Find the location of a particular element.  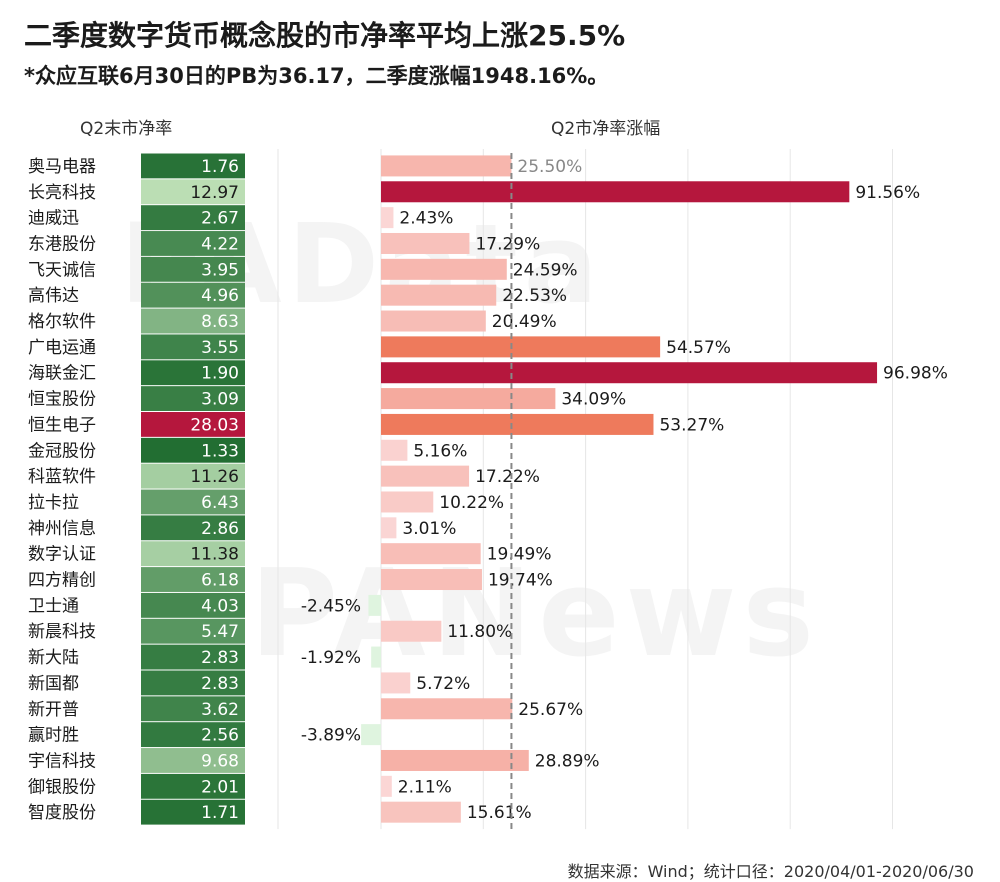

category-label: 新开普 is located at coordinates (53, 710).